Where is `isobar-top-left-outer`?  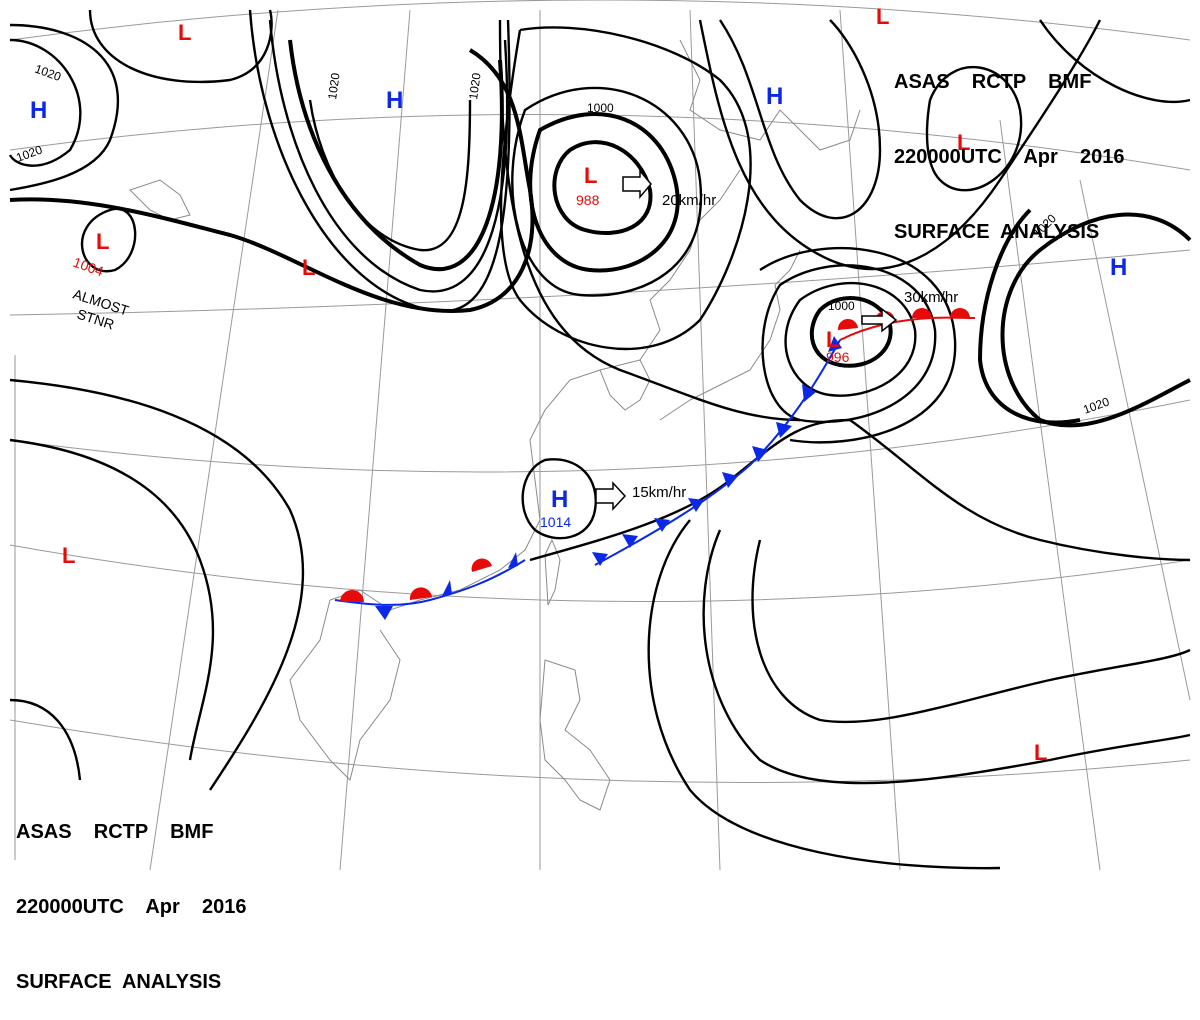 isobar-top-left-outer is located at coordinates (64, 107).